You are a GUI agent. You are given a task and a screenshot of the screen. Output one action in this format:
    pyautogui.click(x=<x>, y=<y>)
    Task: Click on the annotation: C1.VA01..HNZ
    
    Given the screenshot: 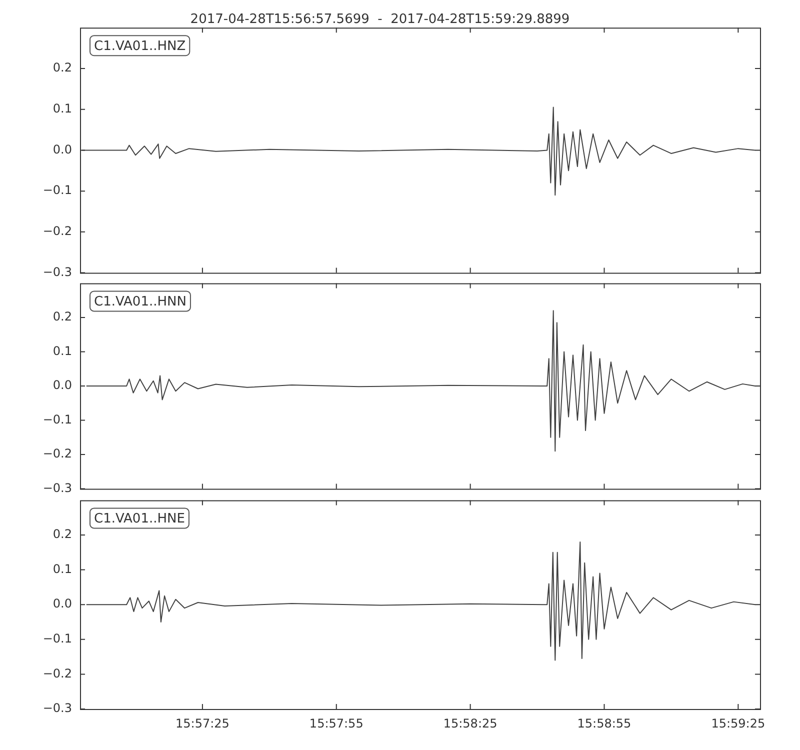 What is the action you would take?
    pyautogui.click(x=140, y=46)
    